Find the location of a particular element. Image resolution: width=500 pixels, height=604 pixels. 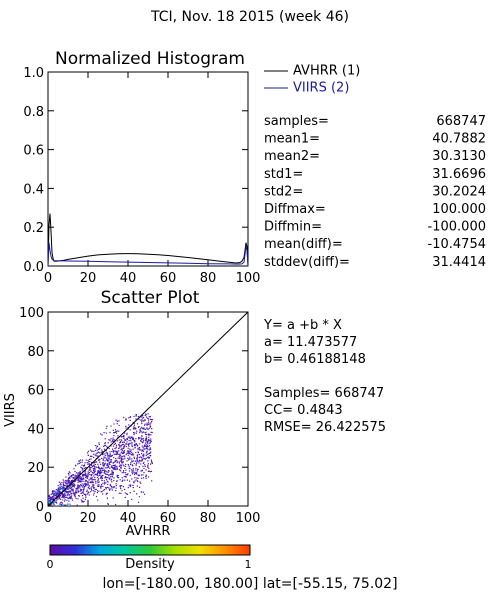

colorbar-label: Density is located at coordinates (150, 564).